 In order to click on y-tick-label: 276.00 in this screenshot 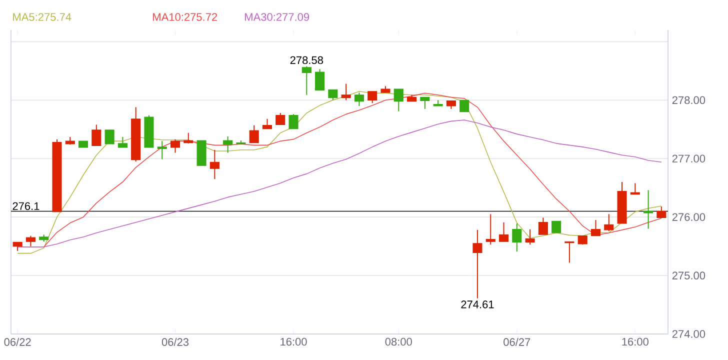, I will do `click(689, 217)`.